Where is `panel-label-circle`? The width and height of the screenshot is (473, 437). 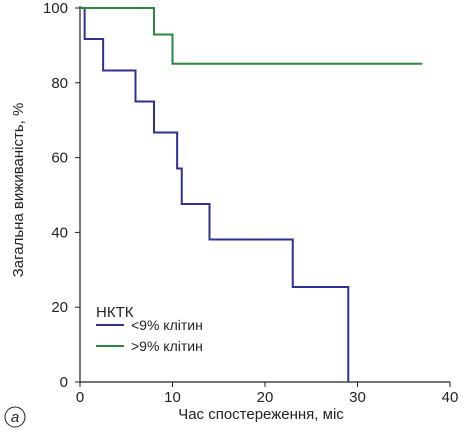 panel-label-circle is located at coordinates (15, 417).